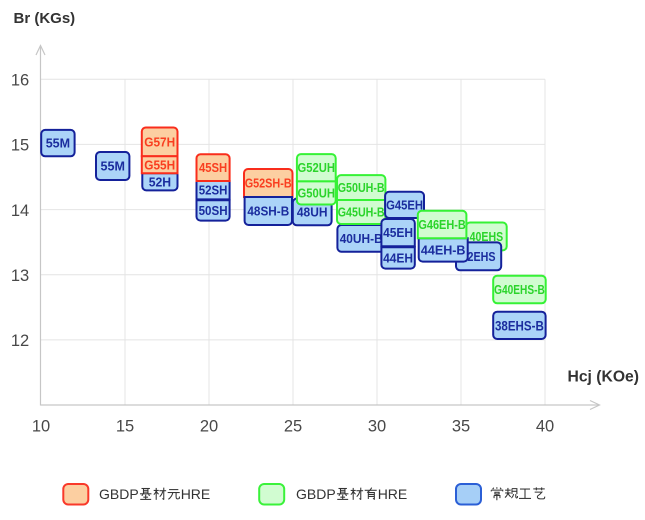  What do you see at coordinates (293, 427) in the screenshot?
I see `svg-text: 25` at bounding box center [293, 427].